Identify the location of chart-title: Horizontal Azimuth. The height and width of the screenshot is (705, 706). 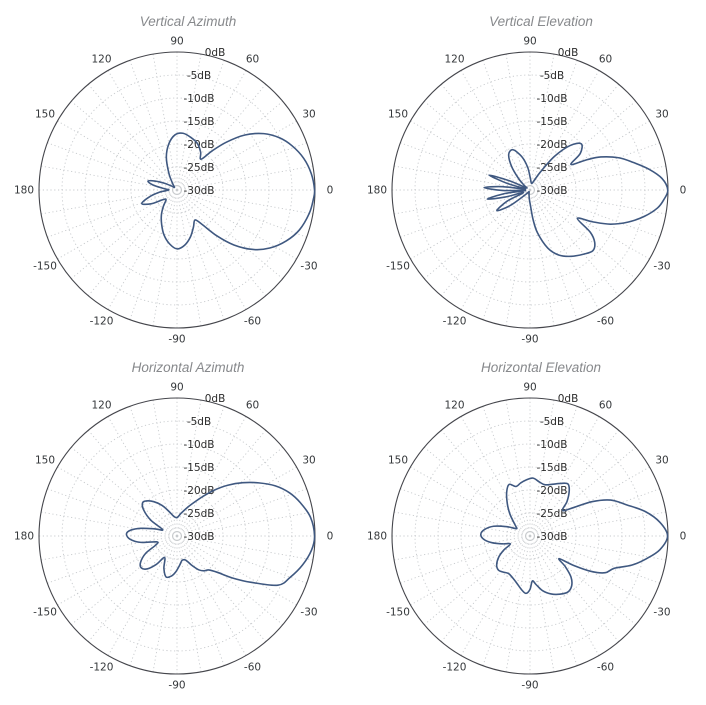
(188, 367).